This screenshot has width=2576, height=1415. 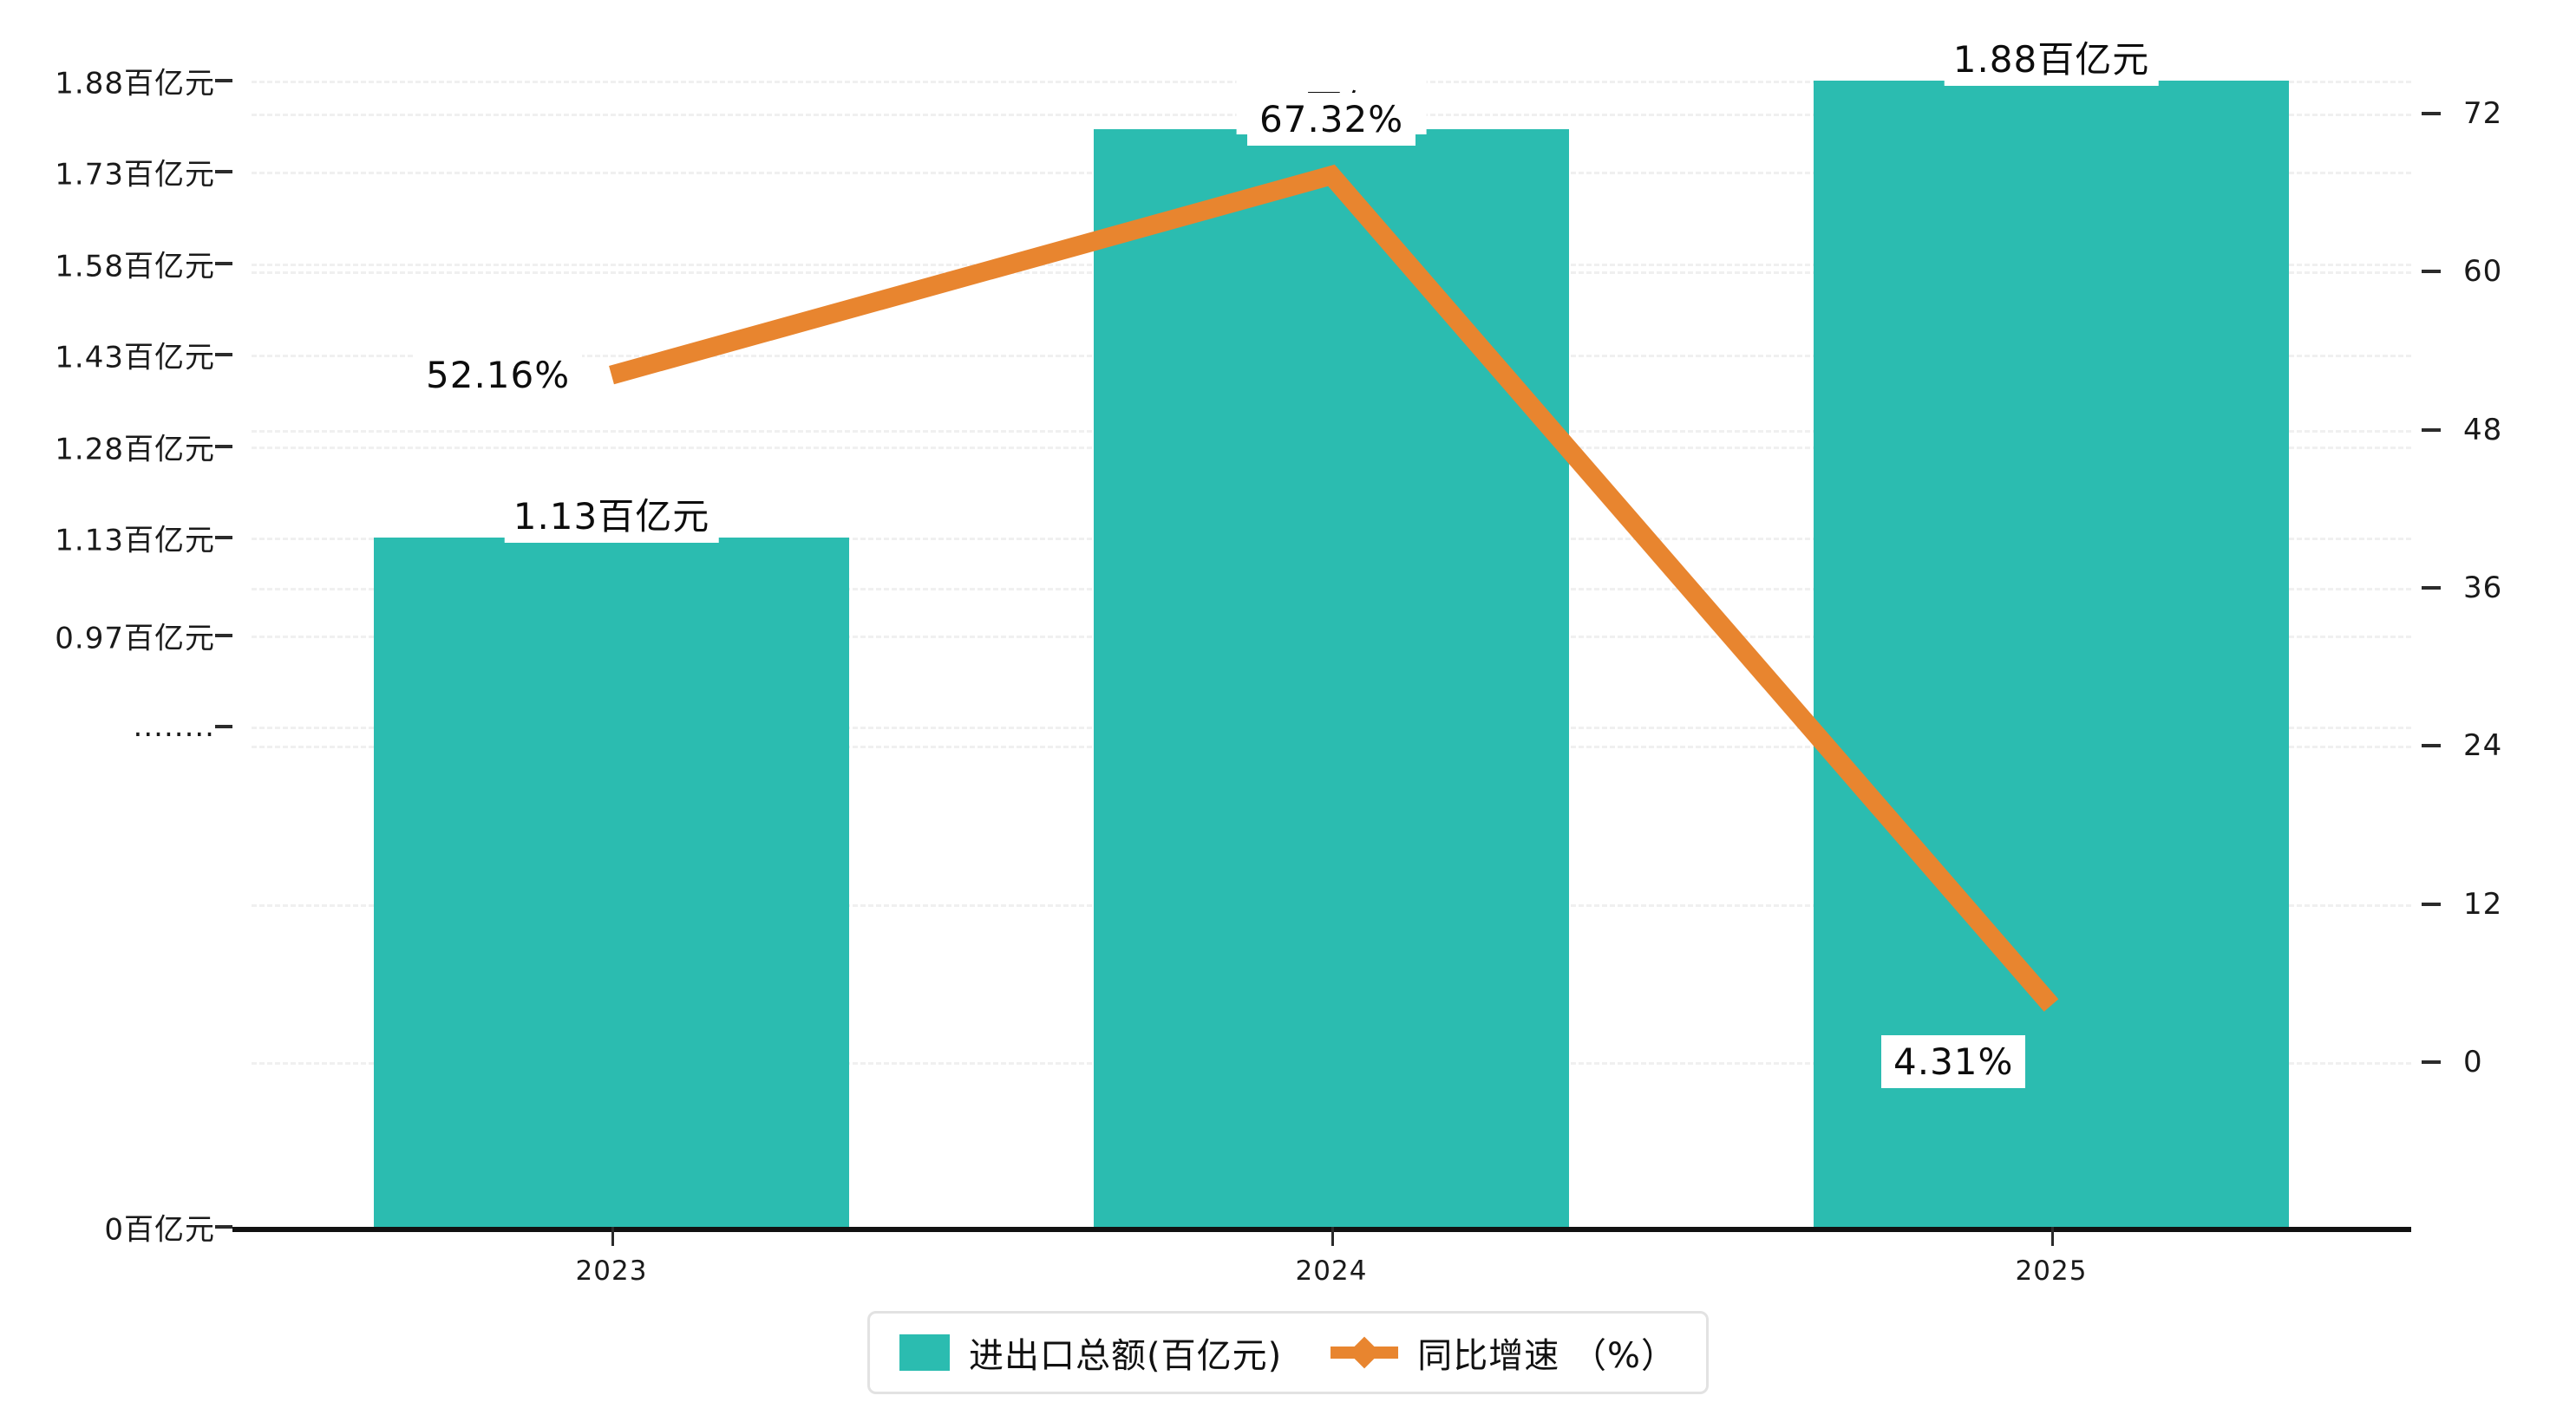 What do you see at coordinates (135, 449) in the screenshot?
I see `y-tick-label-left-4: 1.28百亿元` at bounding box center [135, 449].